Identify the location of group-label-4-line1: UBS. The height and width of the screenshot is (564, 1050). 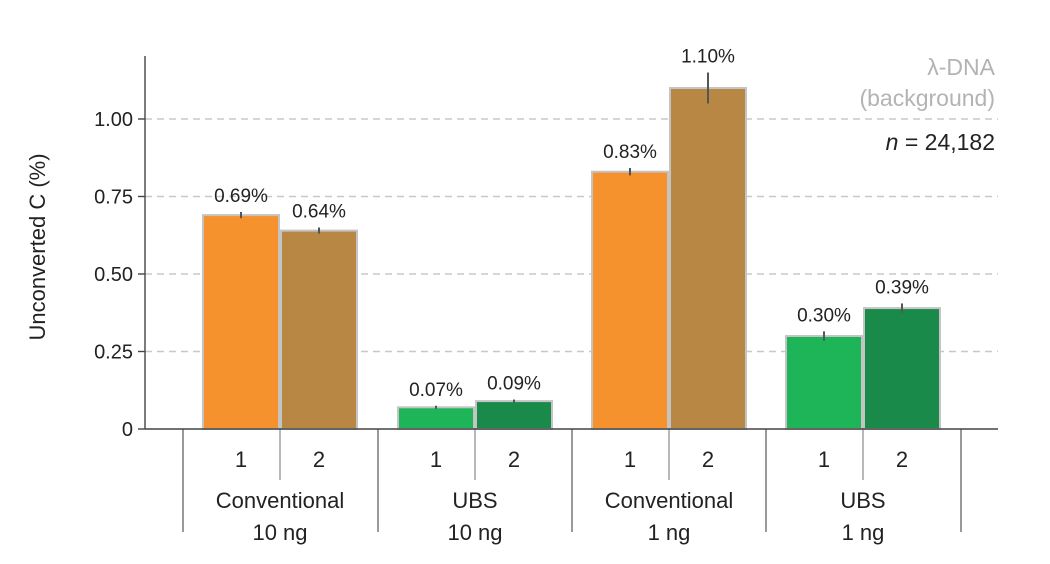
(862, 500).